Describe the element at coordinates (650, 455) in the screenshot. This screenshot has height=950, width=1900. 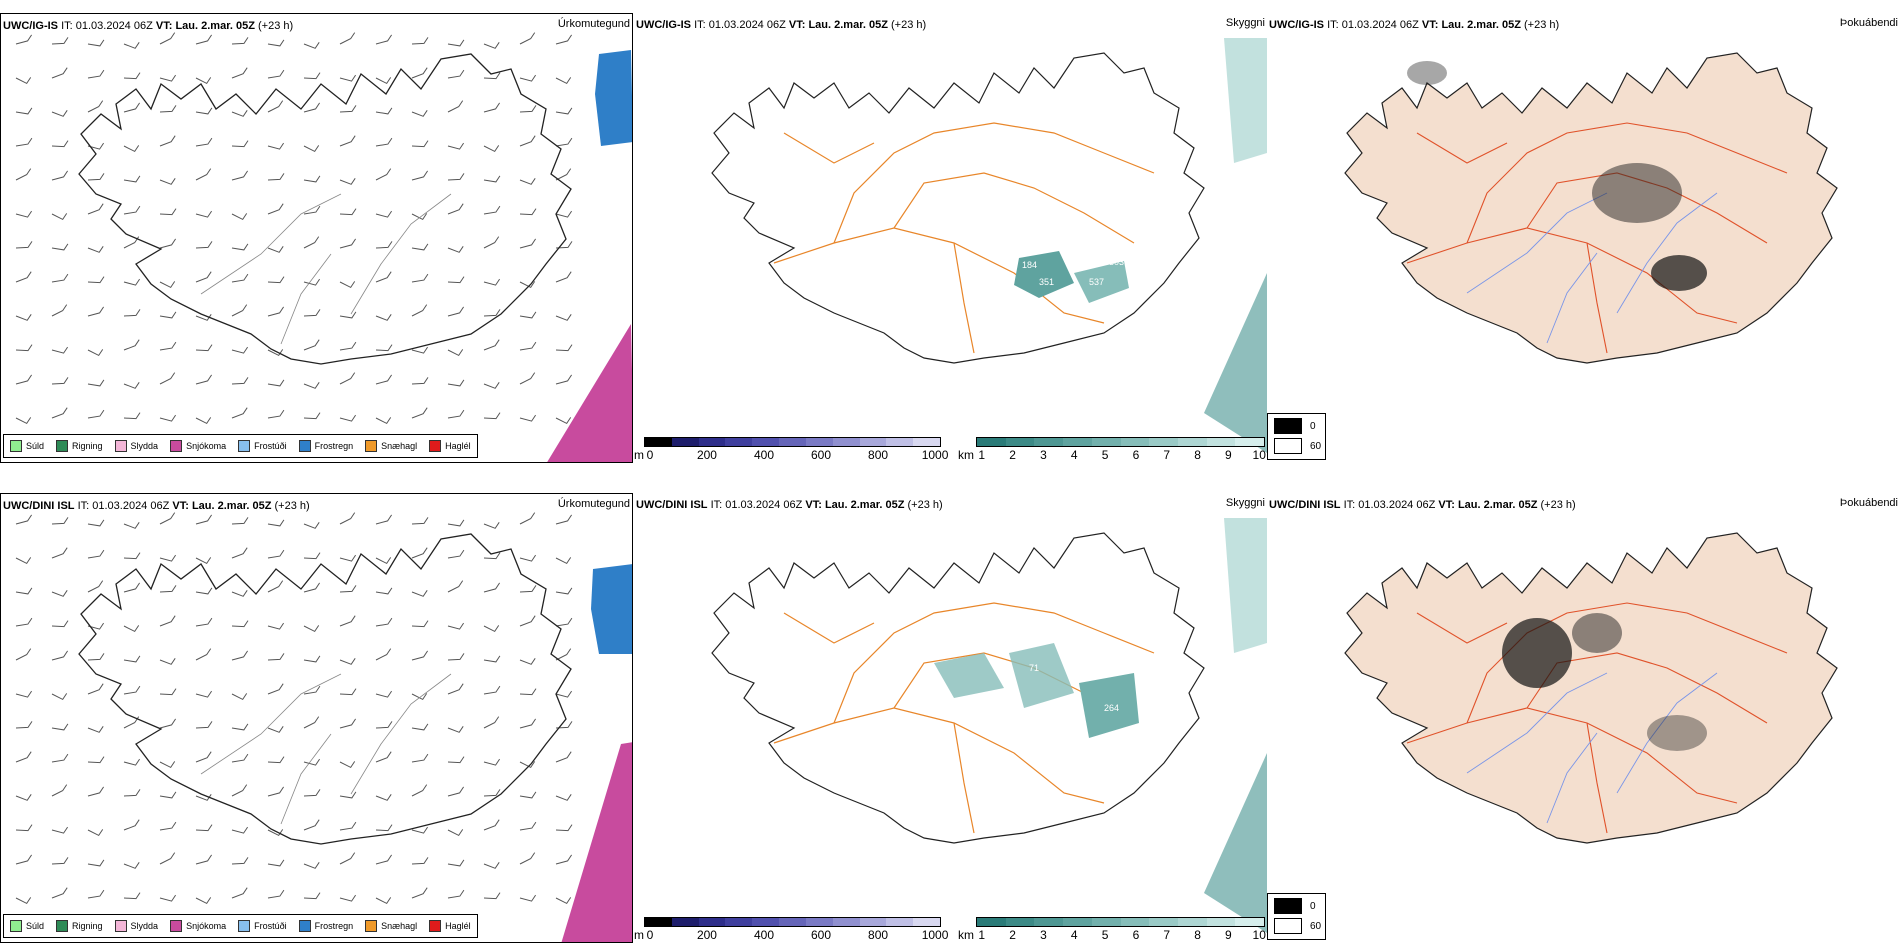
I see `colorbar-tick: 0` at that location.